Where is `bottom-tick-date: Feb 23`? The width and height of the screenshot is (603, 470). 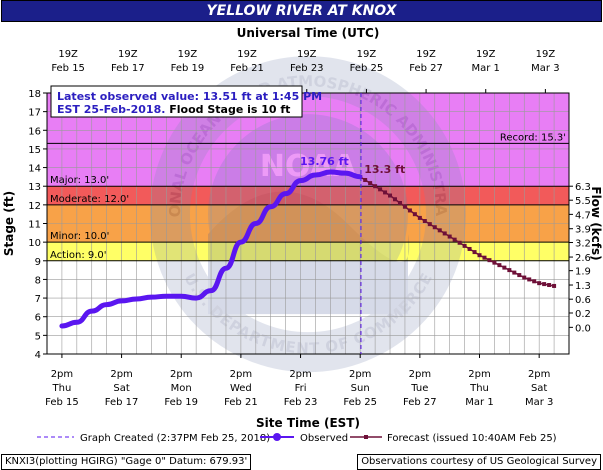
bottom-tick-date: Feb 23 is located at coordinates (301, 402).